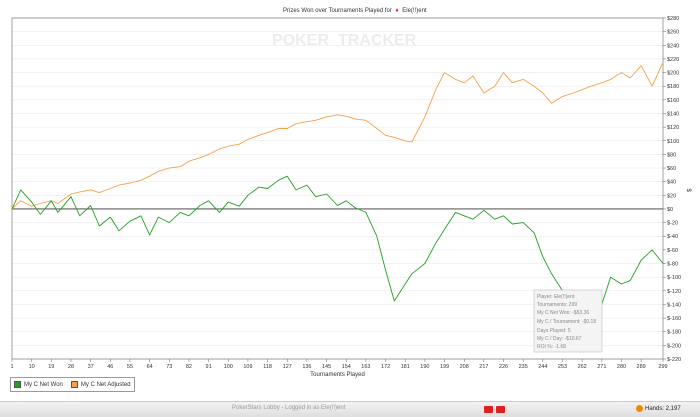 This screenshot has width=700, height=417. I want to click on tooltip-roi: ROI %: -1.68, so click(551, 347).